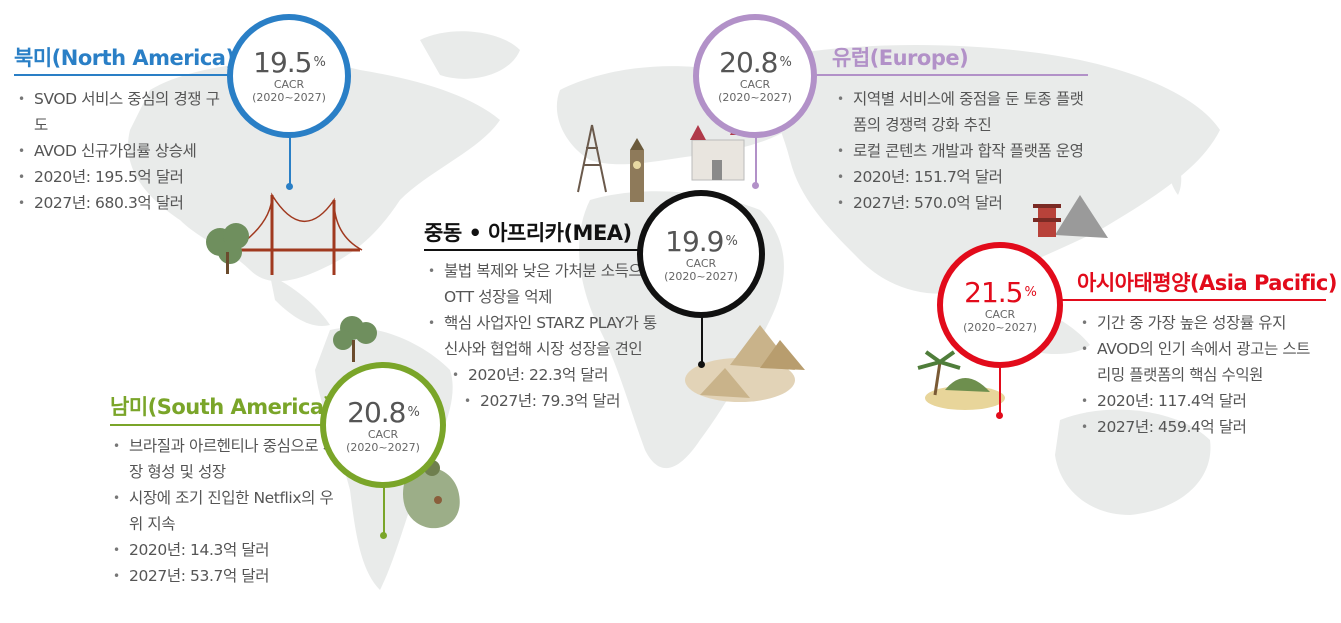 This screenshot has width=1341, height=623. Describe the element at coordinates (528, 233) in the screenshot. I see `mea-title: 중동 • 아프리카(MEA)` at that location.